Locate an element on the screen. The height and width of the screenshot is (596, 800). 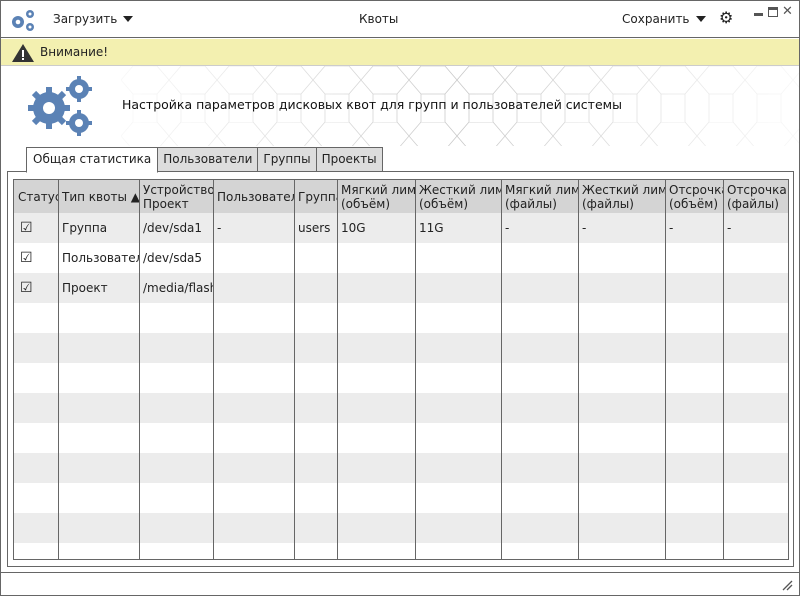
column-header-soft-limit-files: Мягкий лимит (файлы) is located at coordinates (541, 196).